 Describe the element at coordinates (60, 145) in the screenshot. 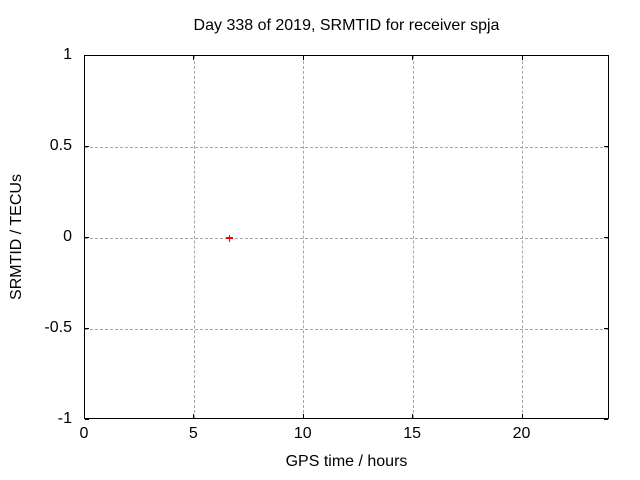

I see `y-tick-label: 0.5` at that location.